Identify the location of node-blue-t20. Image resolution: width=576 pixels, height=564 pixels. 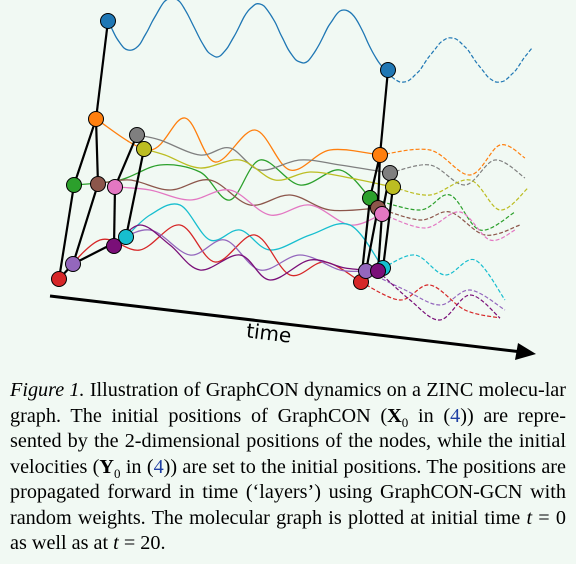
(388, 70).